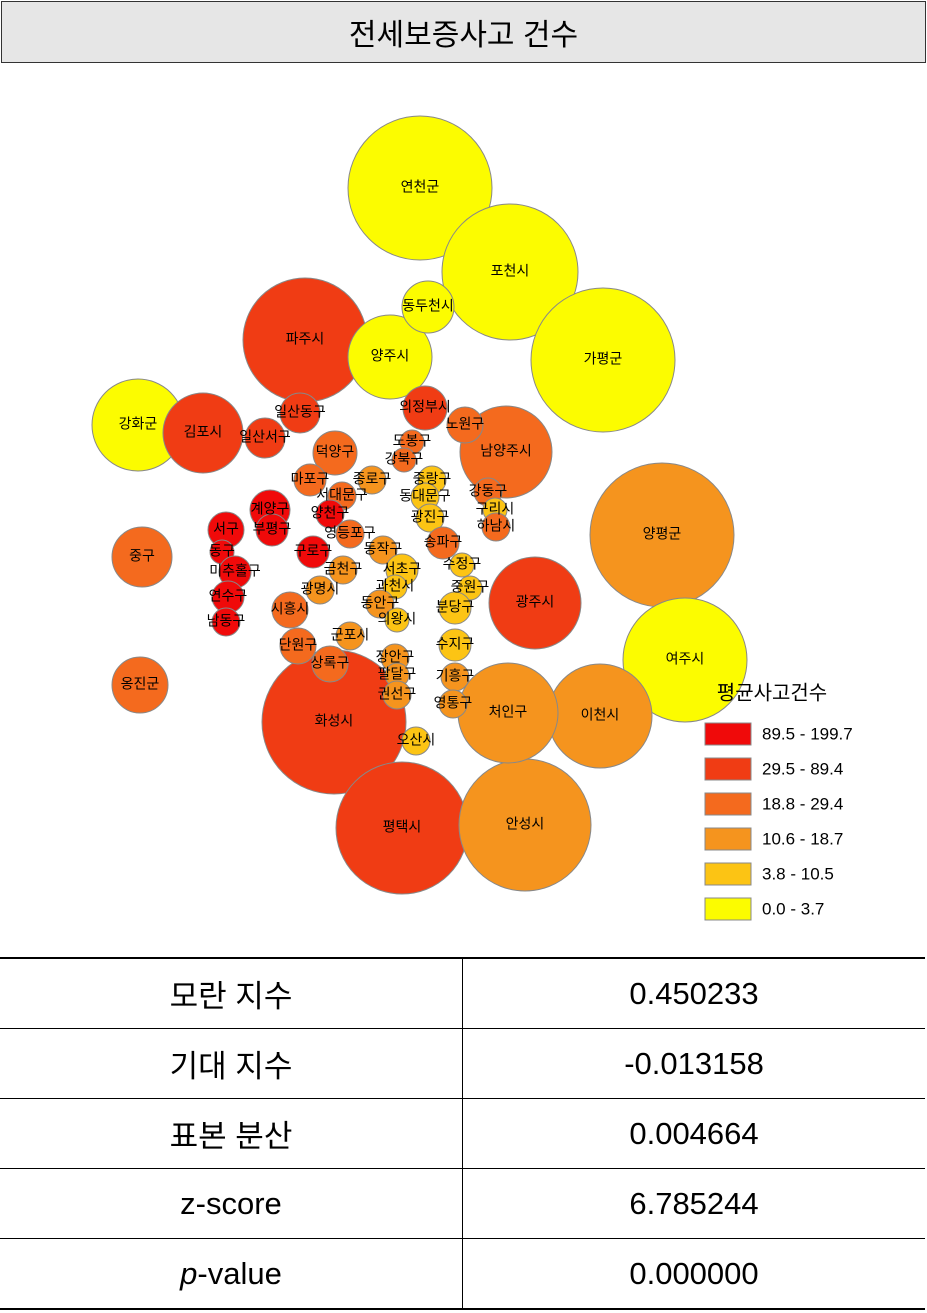  What do you see at coordinates (525, 824) in the screenshot?
I see `region-label: 안성시` at bounding box center [525, 824].